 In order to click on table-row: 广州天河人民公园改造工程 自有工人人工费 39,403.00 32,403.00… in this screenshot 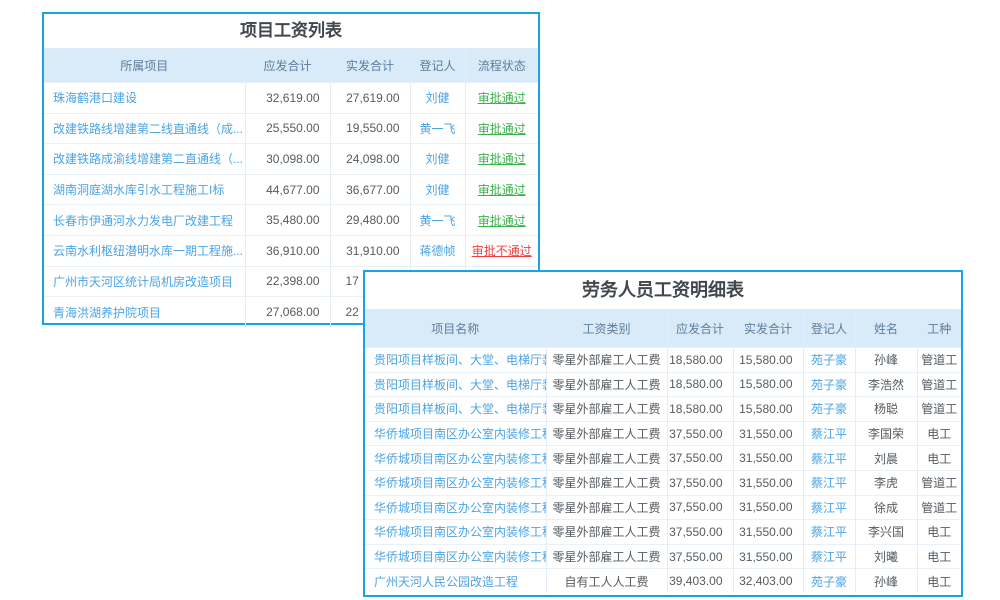, I will do `click(663, 581)`.